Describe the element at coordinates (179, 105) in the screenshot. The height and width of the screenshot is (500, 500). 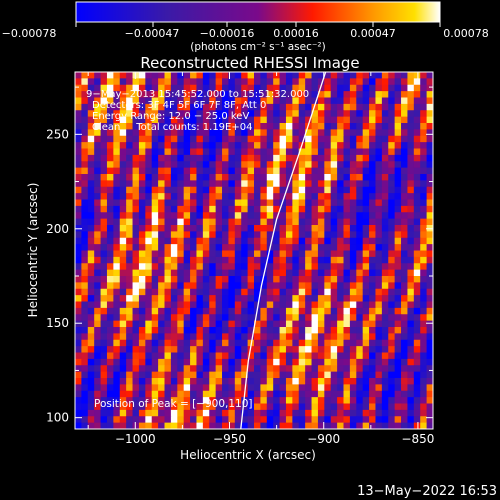
I see `annotation-detectors: Detectors: 3F 4F 5F 6F 7F 8F, Att 0` at that location.